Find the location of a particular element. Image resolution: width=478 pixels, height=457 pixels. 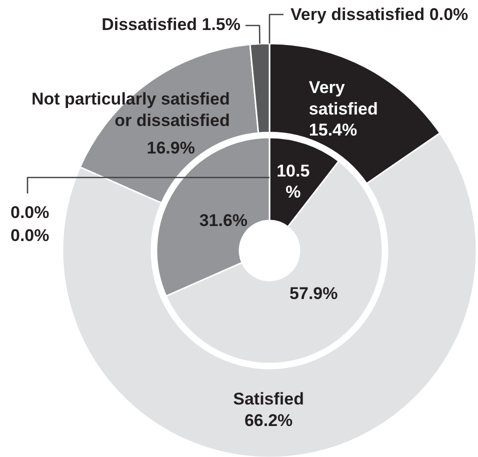

slice-label: Dissatisfied 1.5% is located at coordinates (171, 24).